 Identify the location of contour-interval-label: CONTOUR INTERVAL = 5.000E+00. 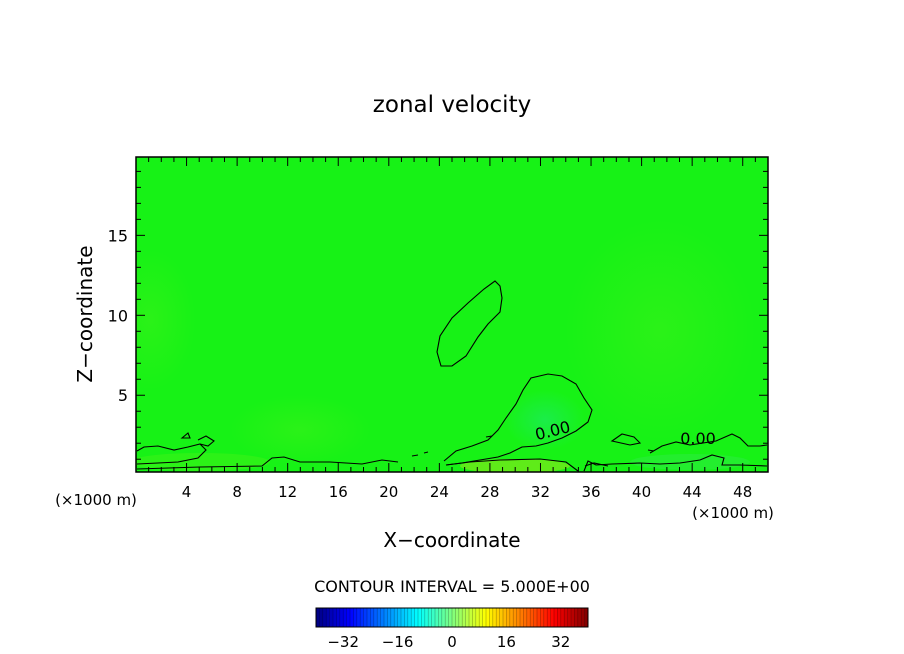
(452, 586).